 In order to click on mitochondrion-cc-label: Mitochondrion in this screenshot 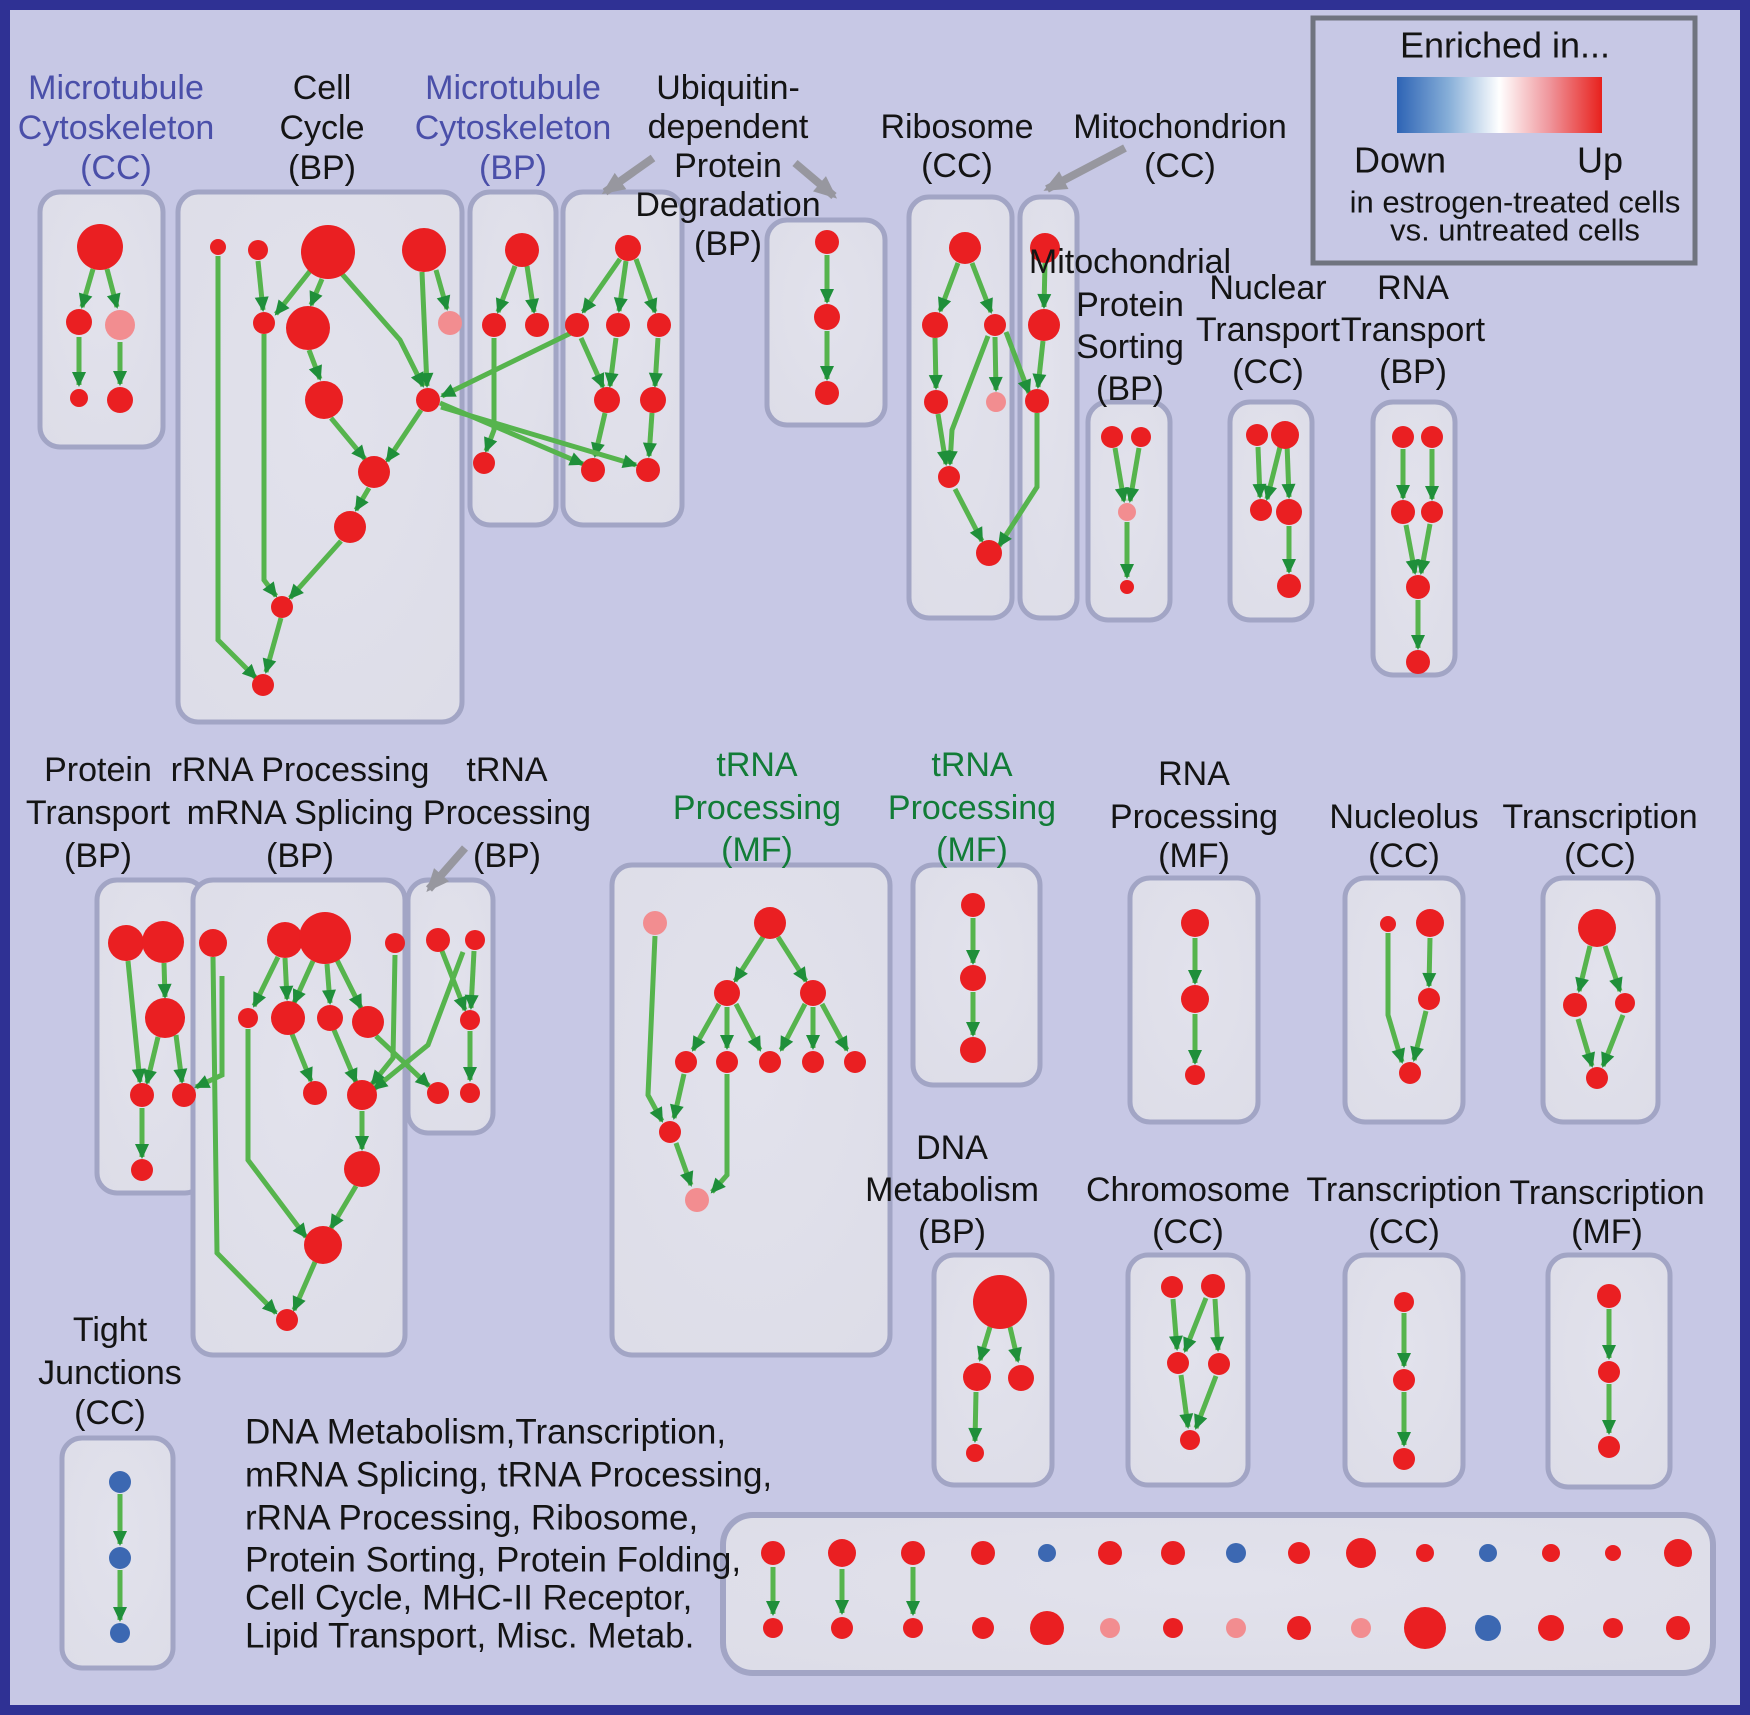, I will do `click(1180, 127)`.